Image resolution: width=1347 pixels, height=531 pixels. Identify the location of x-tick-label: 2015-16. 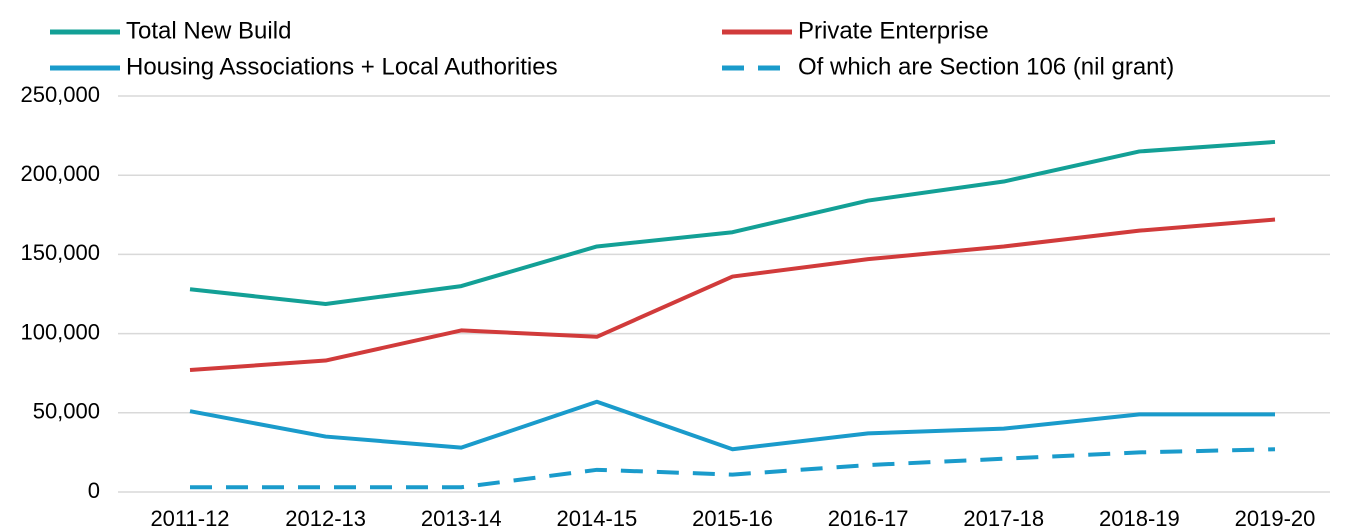
(732, 518).